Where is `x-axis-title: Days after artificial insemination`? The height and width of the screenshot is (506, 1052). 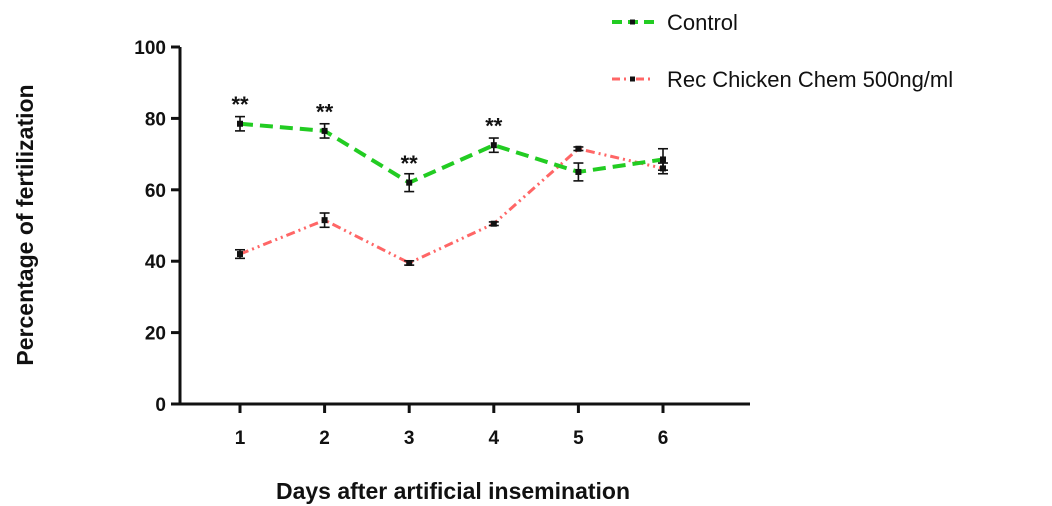 x-axis-title: Days after artificial insemination is located at coordinates (453, 491).